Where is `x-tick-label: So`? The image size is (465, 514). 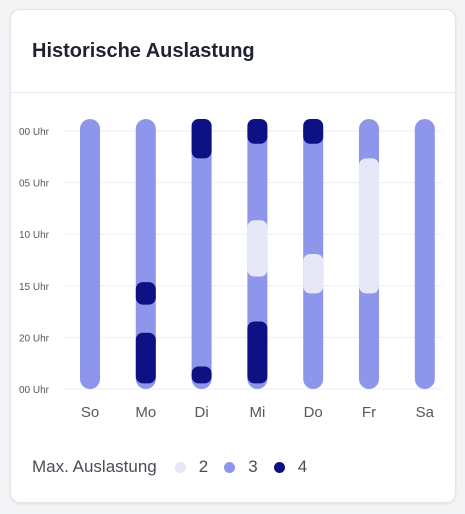 x-tick-label: So is located at coordinates (90, 412).